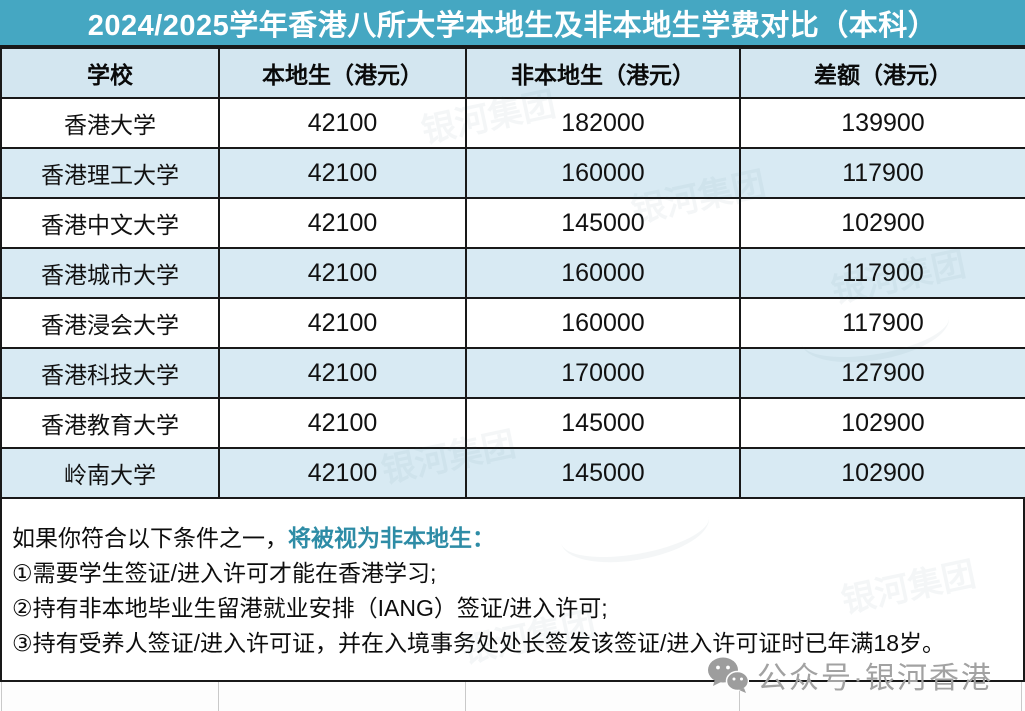 The width and height of the screenshot is (1025, 711). Describe the element at coordinates (342, 73) in the screenshot. I see `header-local: 本地生（港元）` at that location.